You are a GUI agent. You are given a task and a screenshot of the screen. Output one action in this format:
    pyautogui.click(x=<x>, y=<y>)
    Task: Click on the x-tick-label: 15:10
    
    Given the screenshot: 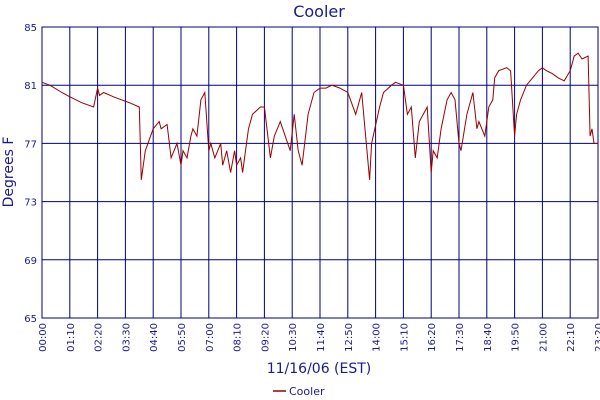 What is the action you would take?
    pyautogui.click(x=404, y=337)
    